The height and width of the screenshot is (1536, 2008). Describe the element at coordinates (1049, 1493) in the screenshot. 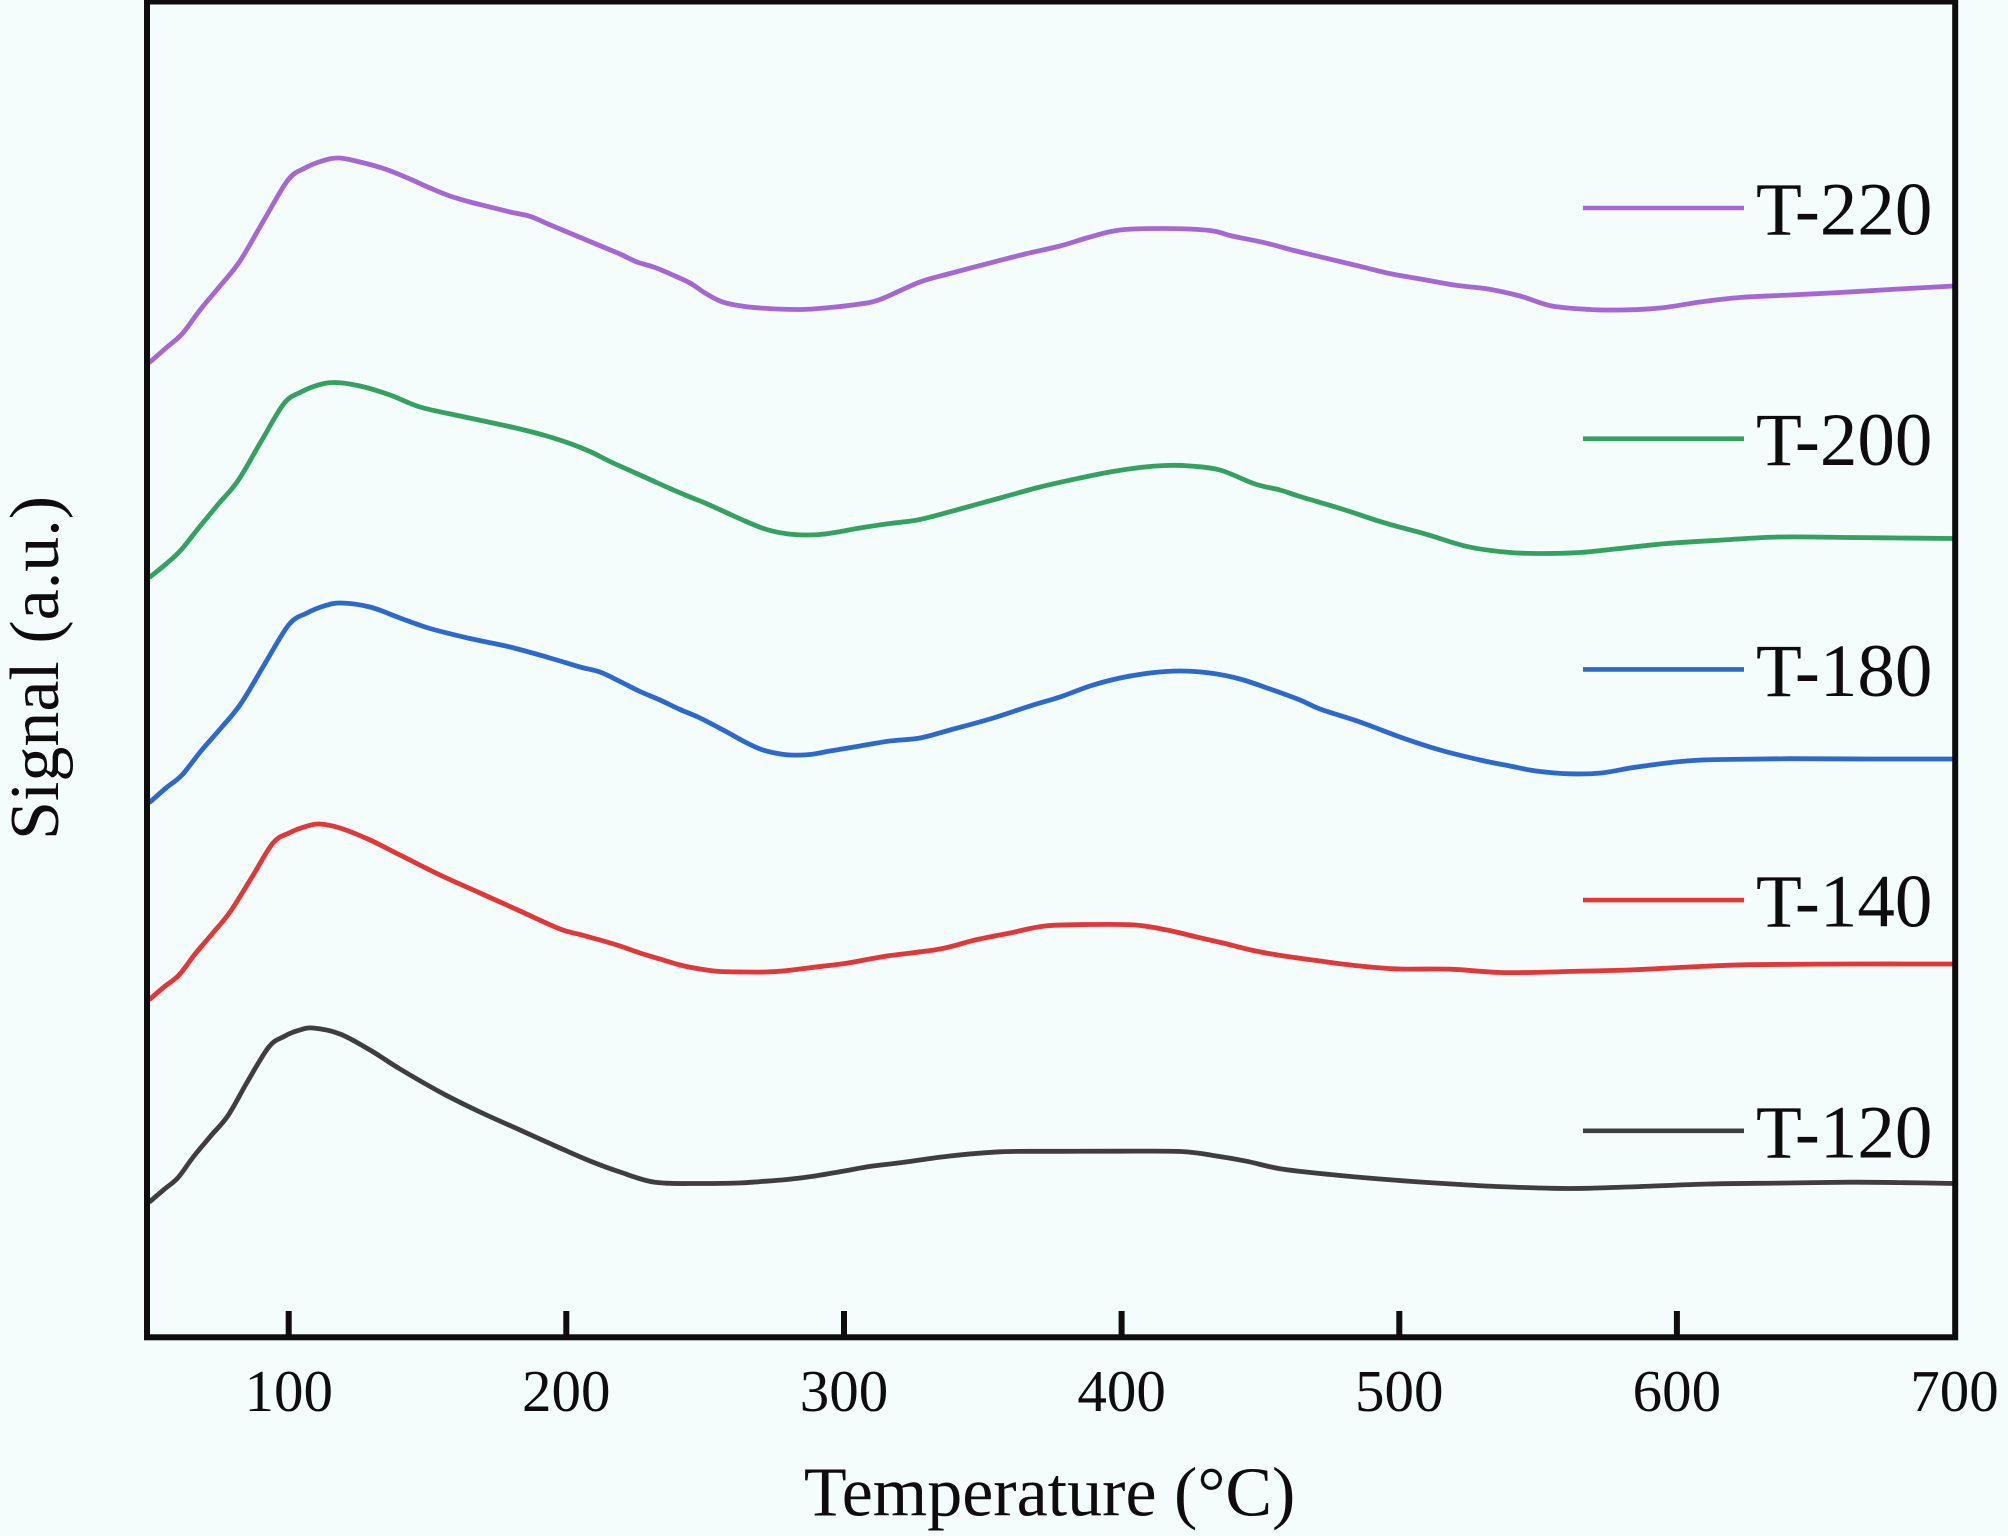

I see `svg-text: Temperature (°C)` at that location.